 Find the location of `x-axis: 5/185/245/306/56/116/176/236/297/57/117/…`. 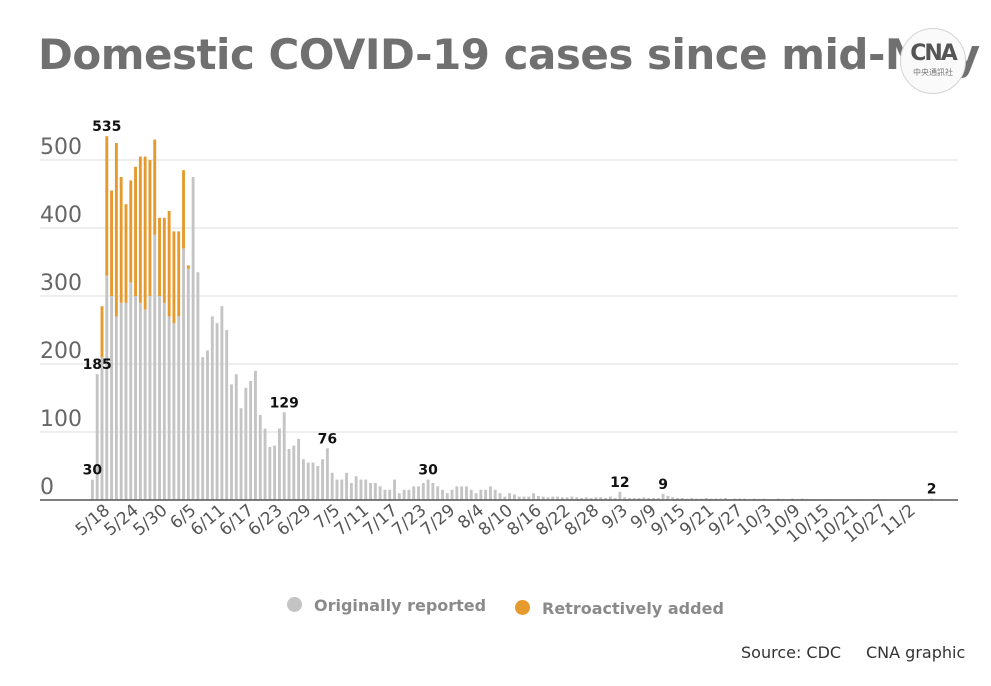

x-axis: 5/185/245/306/56/116/176/236/297/57/117/… is located at coordinates (499, 523).